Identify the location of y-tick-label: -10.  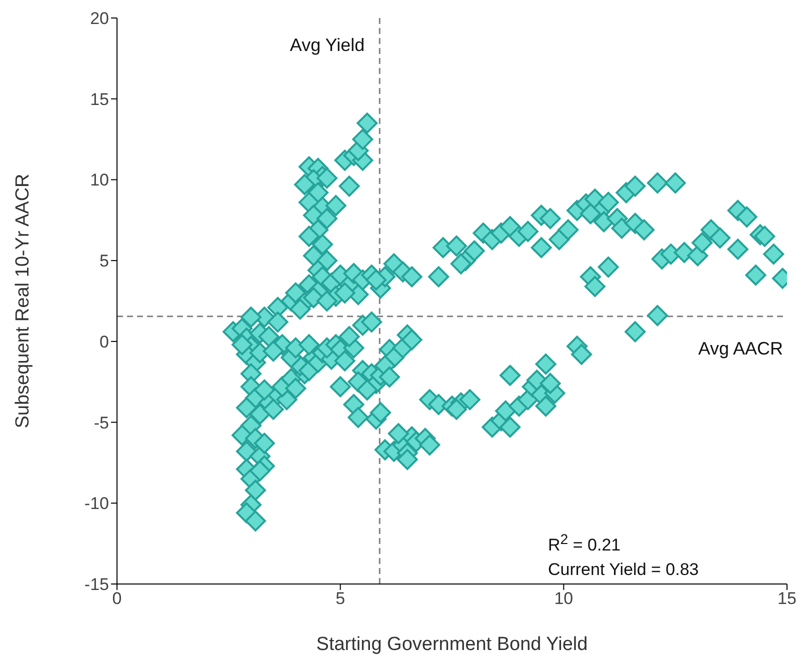
(96, 504).